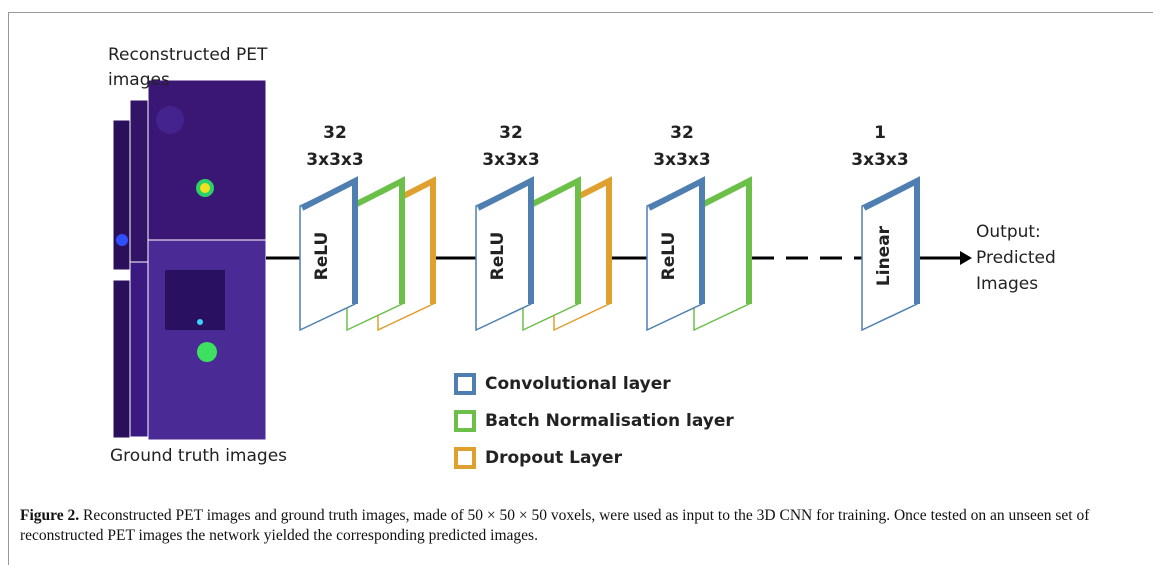  I want to click on legend-label: Convolutional layer, so click(578, 384).